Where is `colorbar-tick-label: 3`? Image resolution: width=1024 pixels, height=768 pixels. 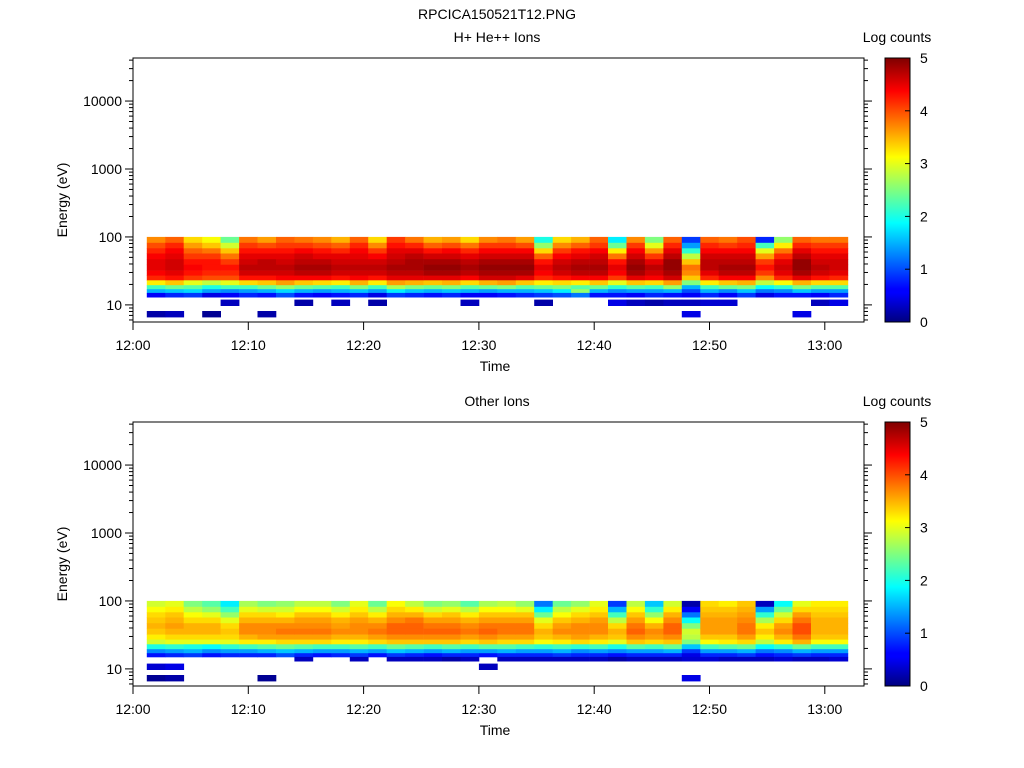
colorbar-tick-label: 3 is located at coordinates (924, 528).